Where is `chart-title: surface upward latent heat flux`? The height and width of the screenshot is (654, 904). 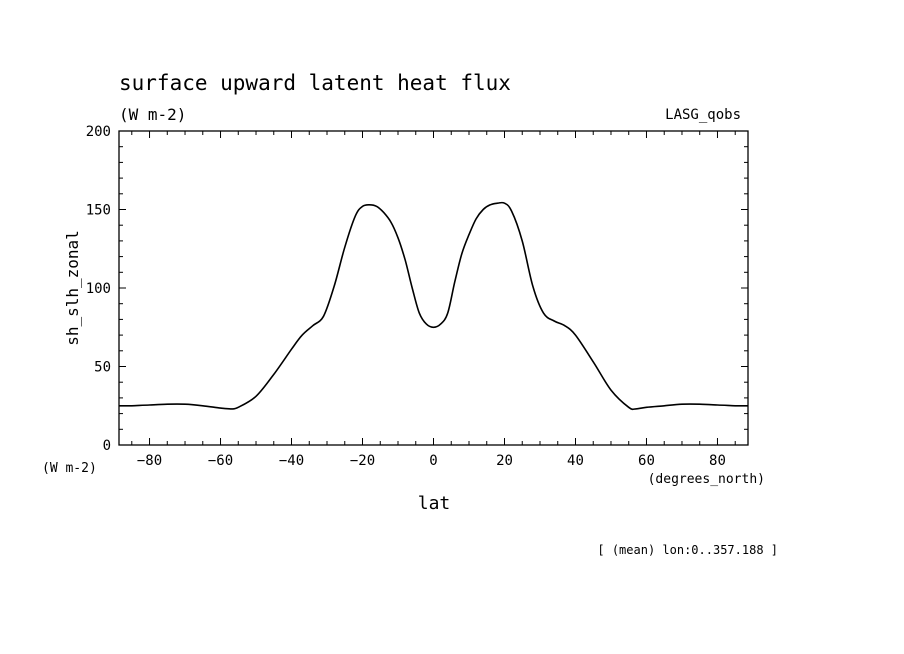
chart-title: surface upward latent heat flux is located at coordinates (315, 83).